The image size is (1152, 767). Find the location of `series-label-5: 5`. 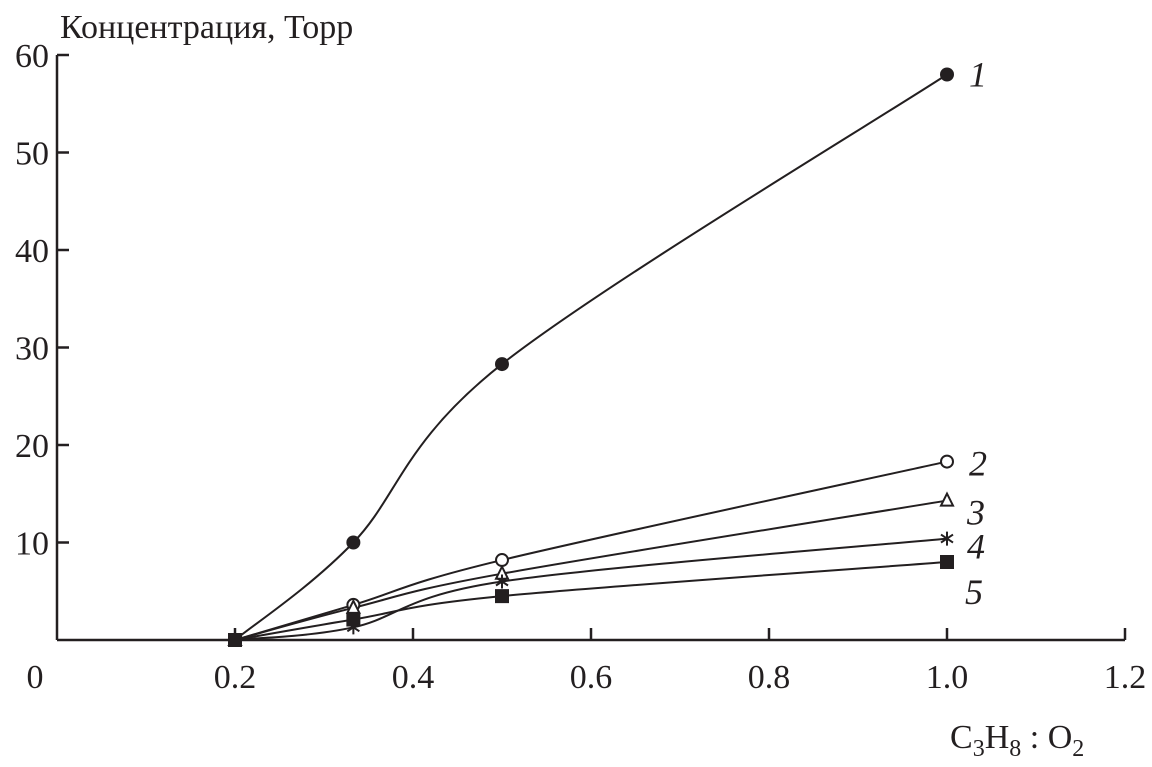

series-label-5: 5 is located at coordinates (974, 592).